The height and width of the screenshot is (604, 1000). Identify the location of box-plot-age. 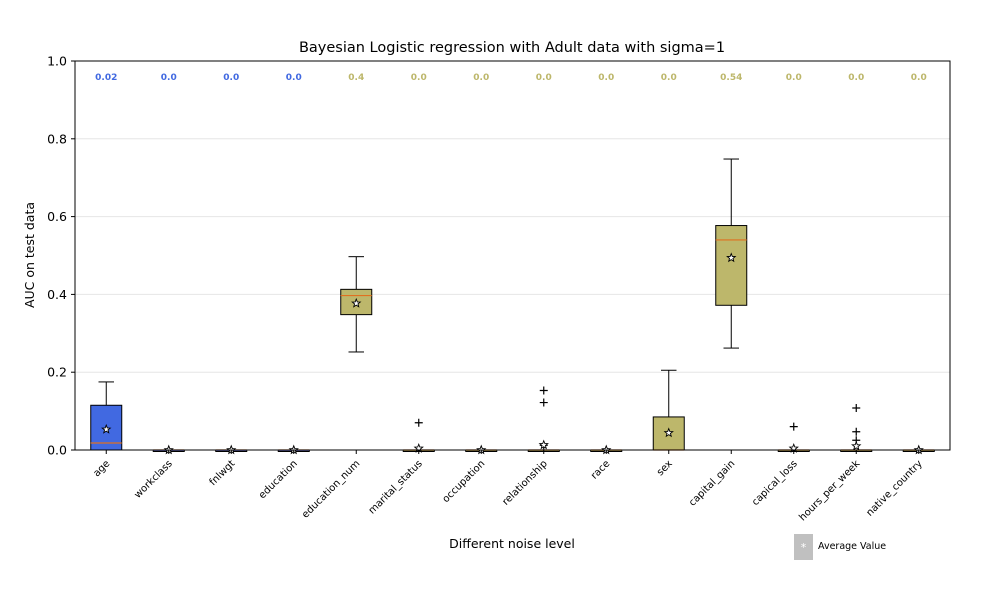
(106, 416).